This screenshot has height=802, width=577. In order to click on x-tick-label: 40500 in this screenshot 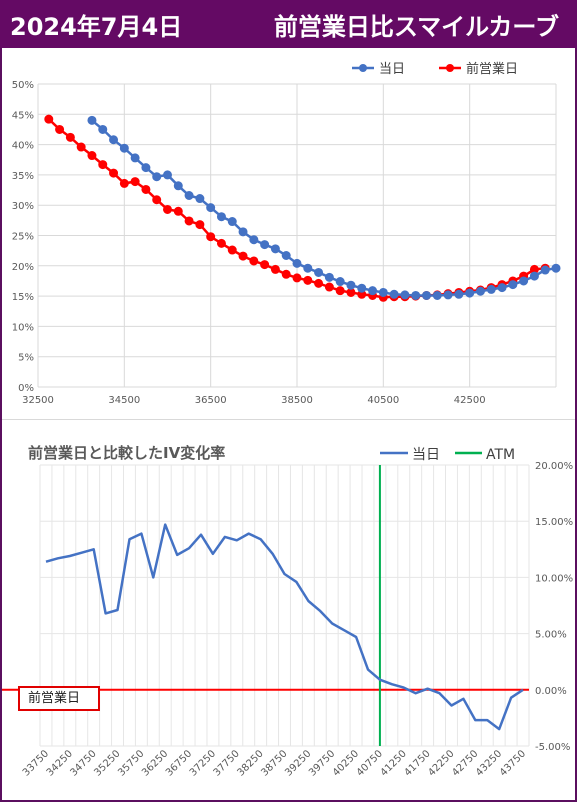, I will do `click(383, 400)`.